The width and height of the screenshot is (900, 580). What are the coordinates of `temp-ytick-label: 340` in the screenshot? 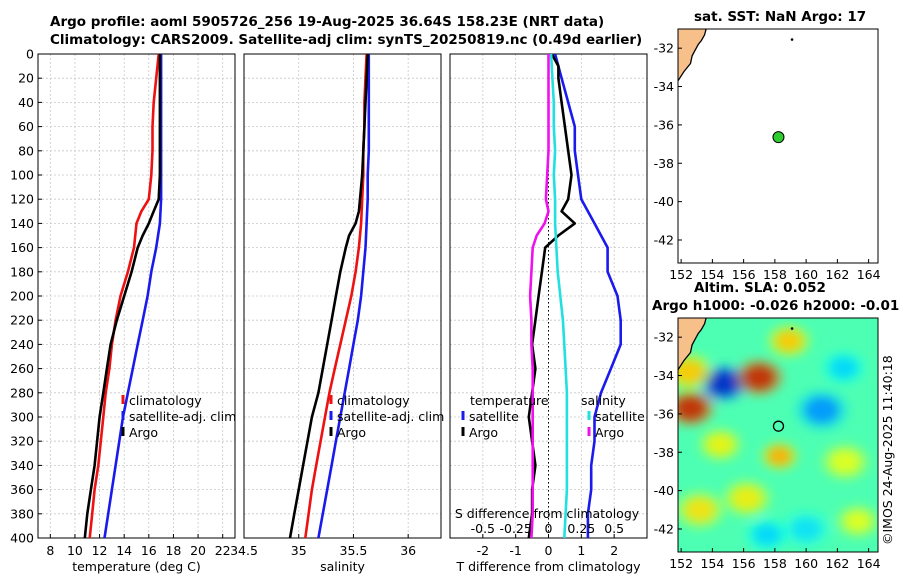 It's located at (22, 465).